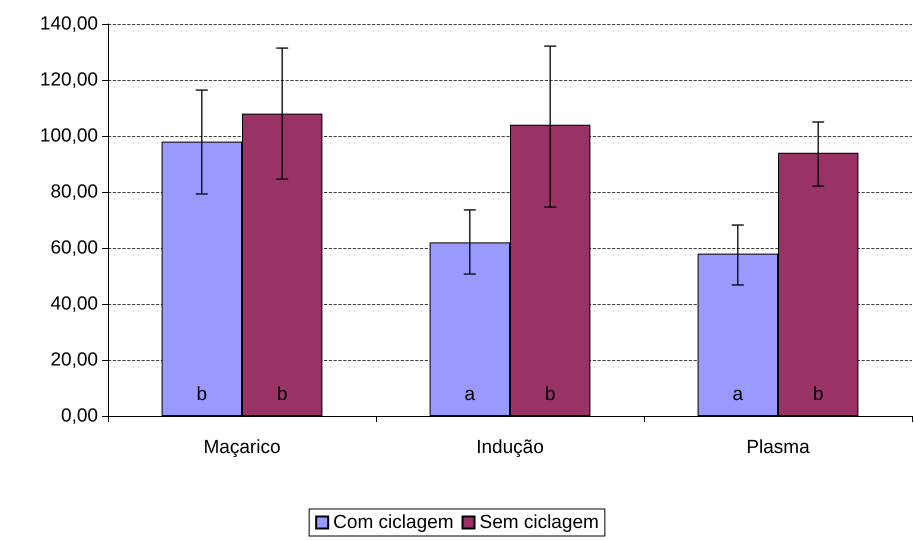  What do you see at coordinates (74, 248) in the screenshot?
I see `y-tick-label: 60,00` at bounding box center [74, 248].